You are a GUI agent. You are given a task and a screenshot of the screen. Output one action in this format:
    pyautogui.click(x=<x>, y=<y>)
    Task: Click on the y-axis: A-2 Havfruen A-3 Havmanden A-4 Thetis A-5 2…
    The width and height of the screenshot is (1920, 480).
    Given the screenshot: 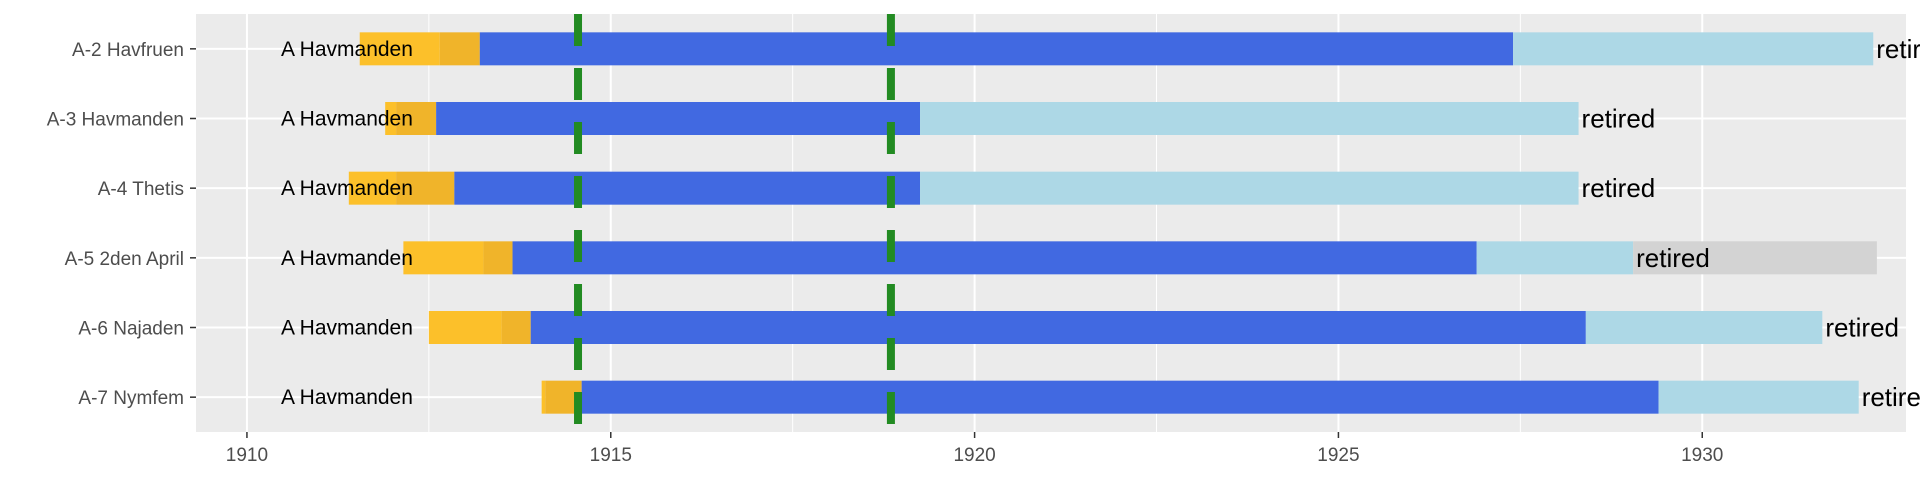 What is the action you would take?
    pyautogui.click(x=121, y=224)
    